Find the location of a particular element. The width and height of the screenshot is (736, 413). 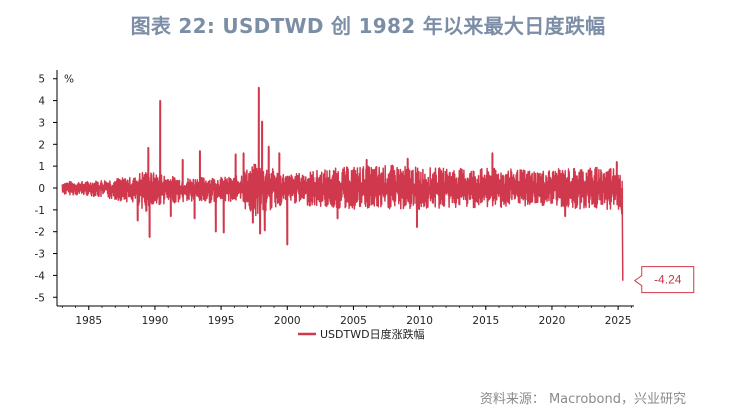

y-tick-label: 0 is located at coordinates (41, 189).